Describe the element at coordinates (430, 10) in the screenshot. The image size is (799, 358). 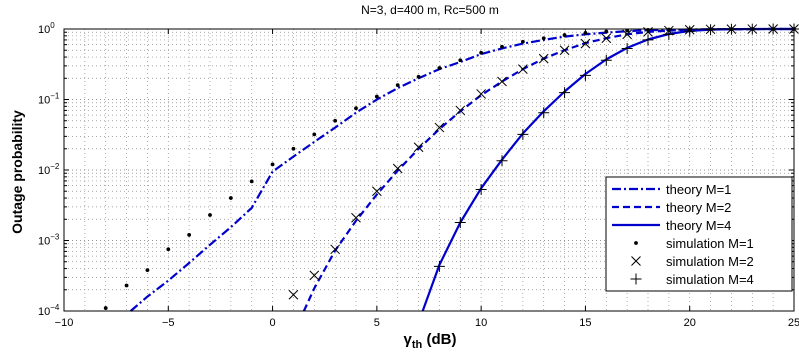
I see `chart-title: N=3, d=400 m, Rc=500 m` at that location.